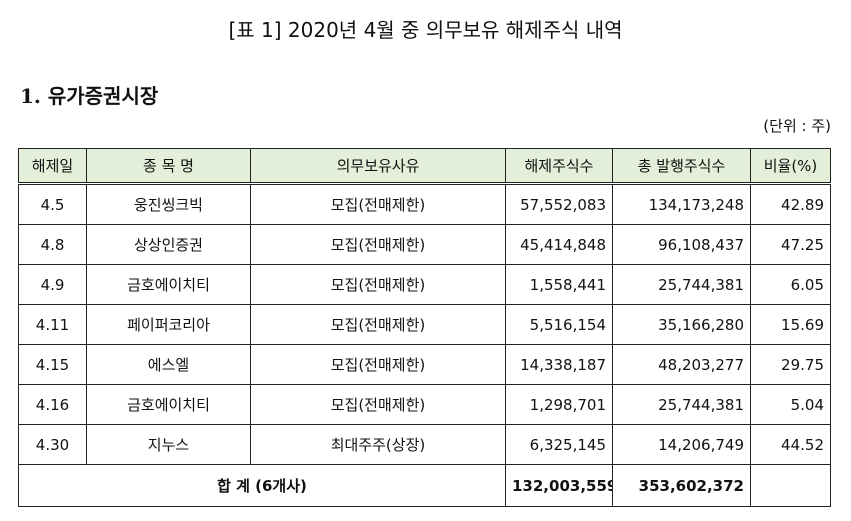 The height and width of the screenshot is (521, 851). What do you see at coordinates (52, 404) in the screenshot?
I see `table-cell: 4.16` at bounding box center [52, 404].